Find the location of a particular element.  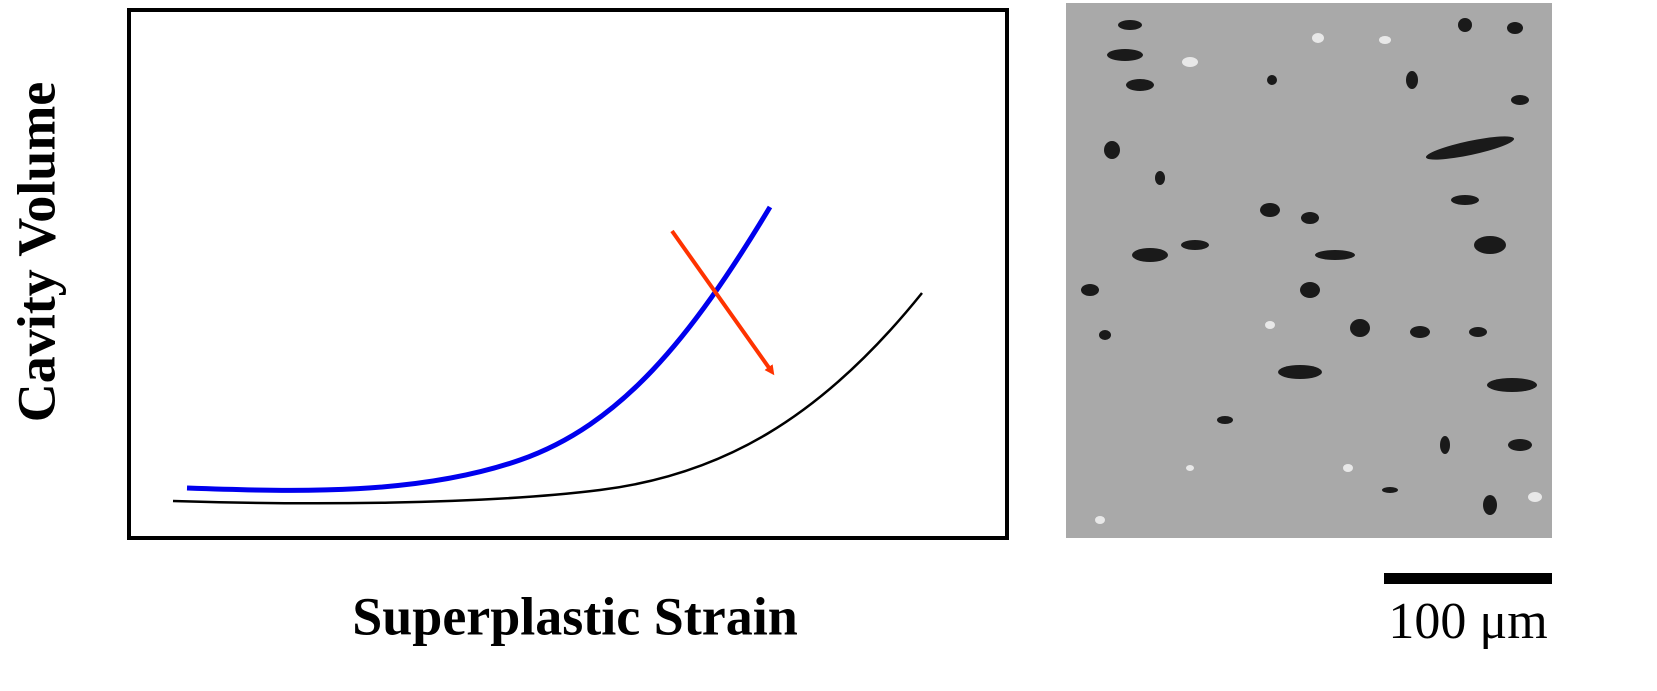

scale-bar is located at coordinates (1468, 578).